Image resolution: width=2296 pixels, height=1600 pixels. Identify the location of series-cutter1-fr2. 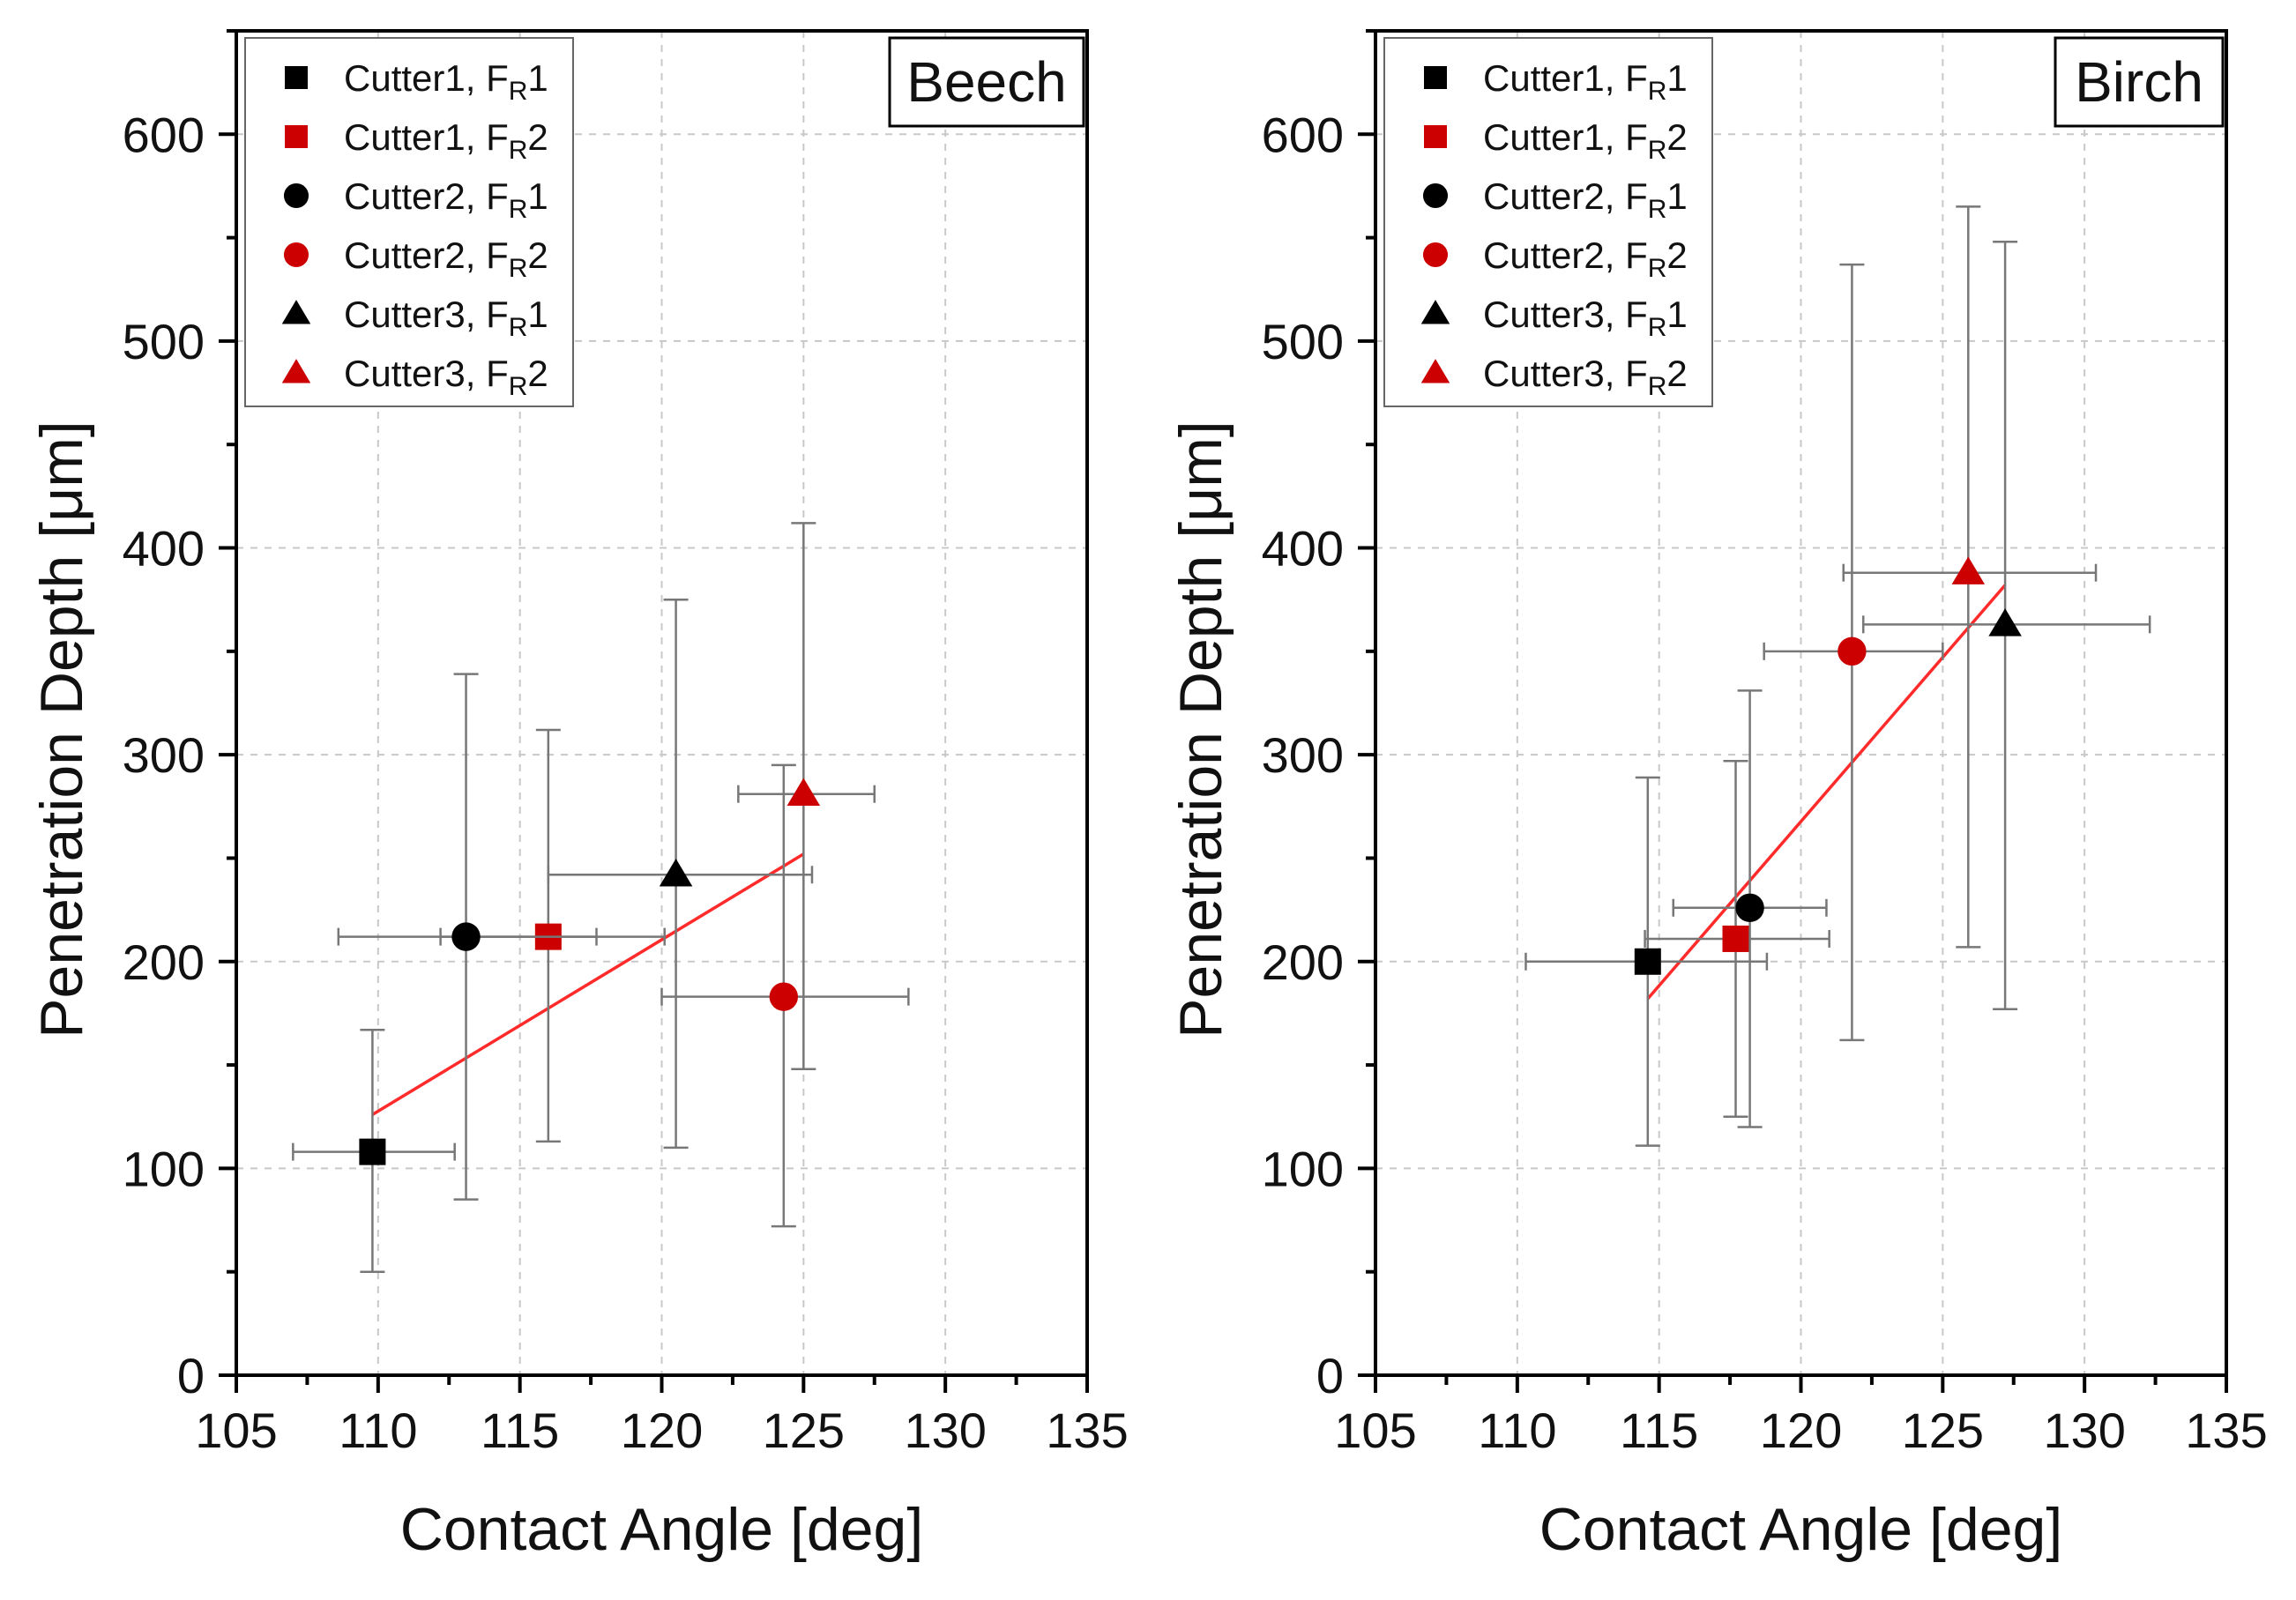
(1737, 938).